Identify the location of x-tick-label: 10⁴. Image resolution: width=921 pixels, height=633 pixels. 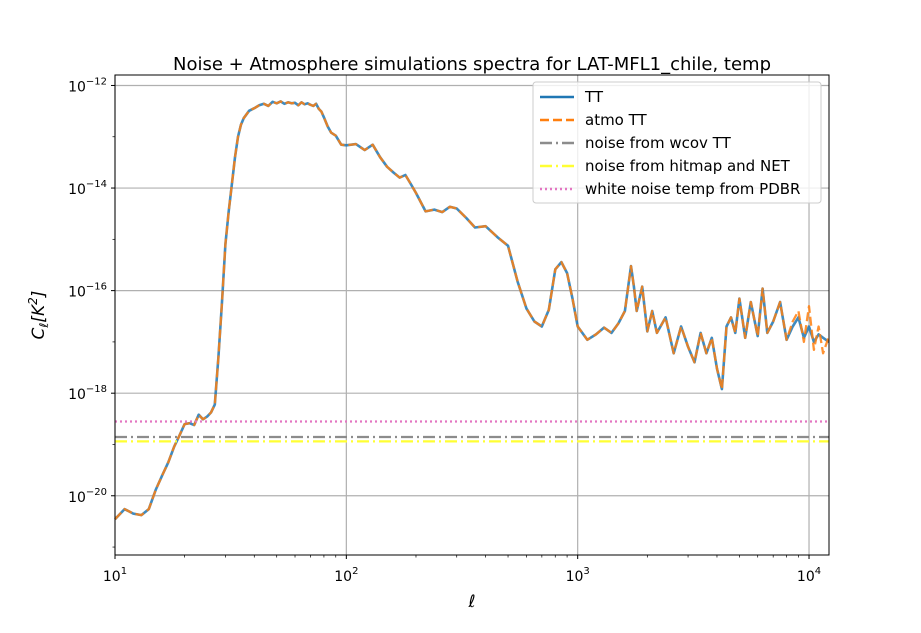
(809, 575).